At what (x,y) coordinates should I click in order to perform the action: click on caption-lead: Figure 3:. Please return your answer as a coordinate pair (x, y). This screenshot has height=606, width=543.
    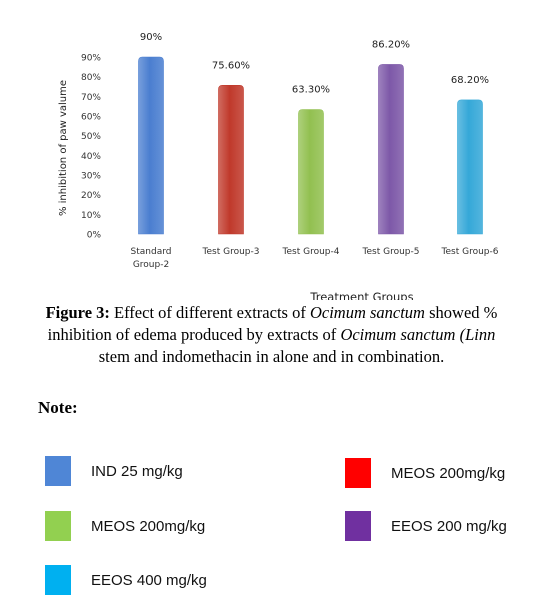
    Looking at the image, I should click on (77, 312).